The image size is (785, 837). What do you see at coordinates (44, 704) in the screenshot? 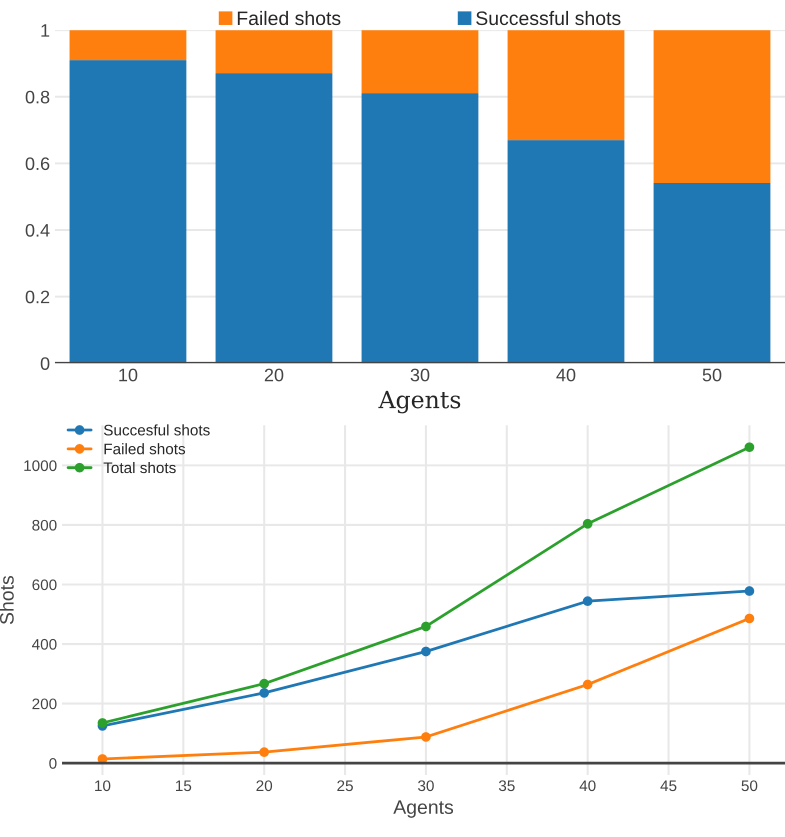
I see `y-tick-label: 200` at bounding box center [44, 704].